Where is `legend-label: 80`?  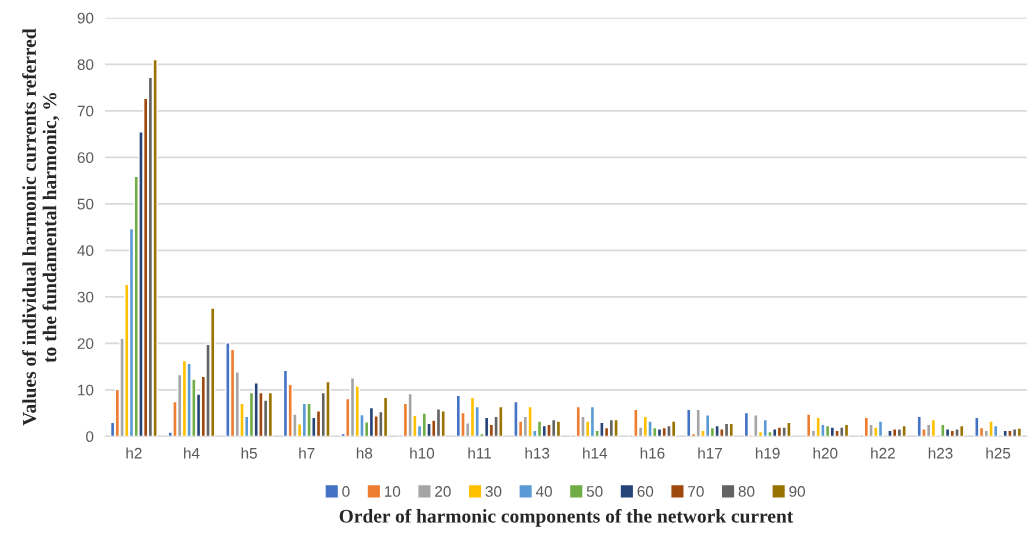 legend-label: 80 is located at coordinates (746, 491).